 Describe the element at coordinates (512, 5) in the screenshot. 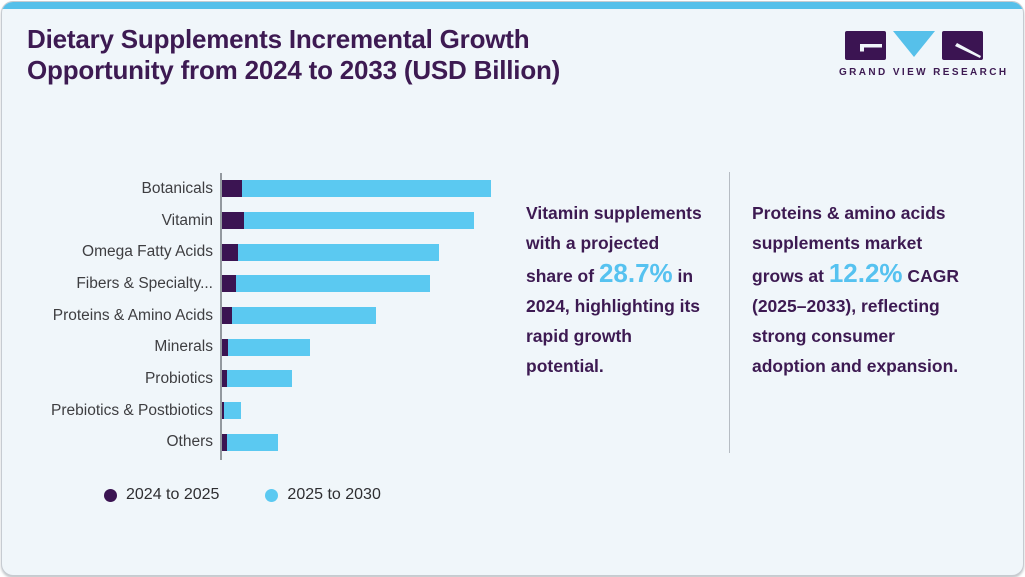

I see `top-accent-strip` at that location.